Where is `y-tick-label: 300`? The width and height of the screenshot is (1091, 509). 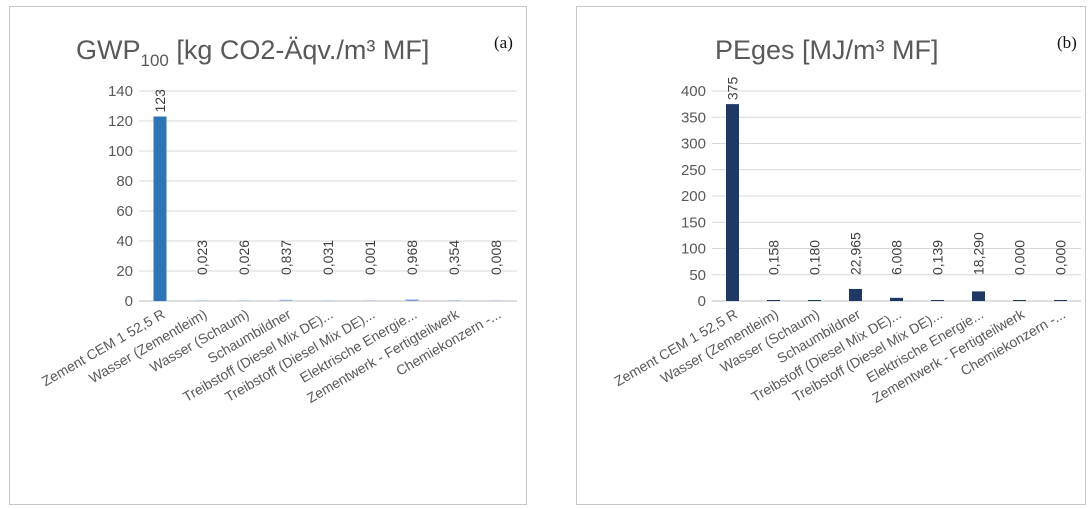
y-tick-label: 300 is located at coordinates (693, 144).